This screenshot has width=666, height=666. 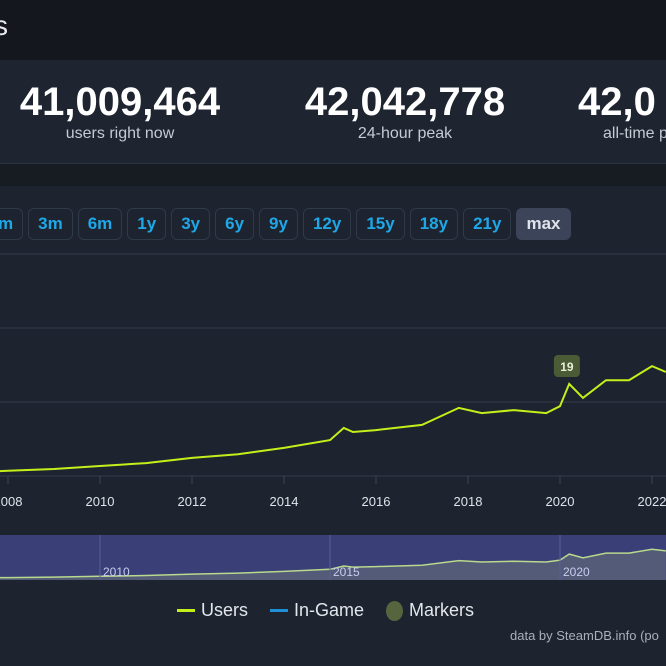 What do you see at coordinates (116, 572) in the screenshot?
I see `navigator-tick-label: 2010` at bounding box center [116, 572].